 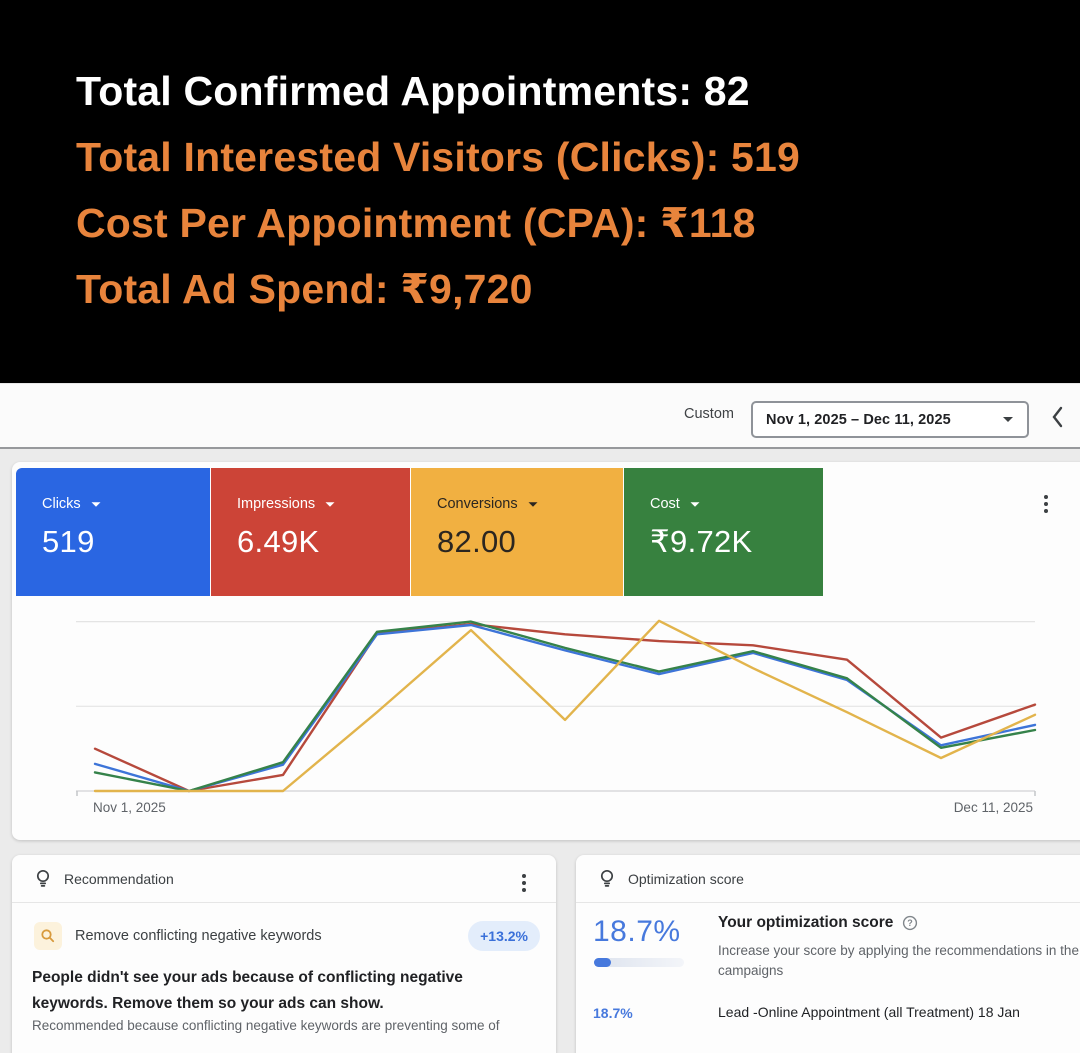 What do you see at coordinates (278, 541) in the screenshot?
I see `metric-value: 6.49K` at bounding box center [278, 541].